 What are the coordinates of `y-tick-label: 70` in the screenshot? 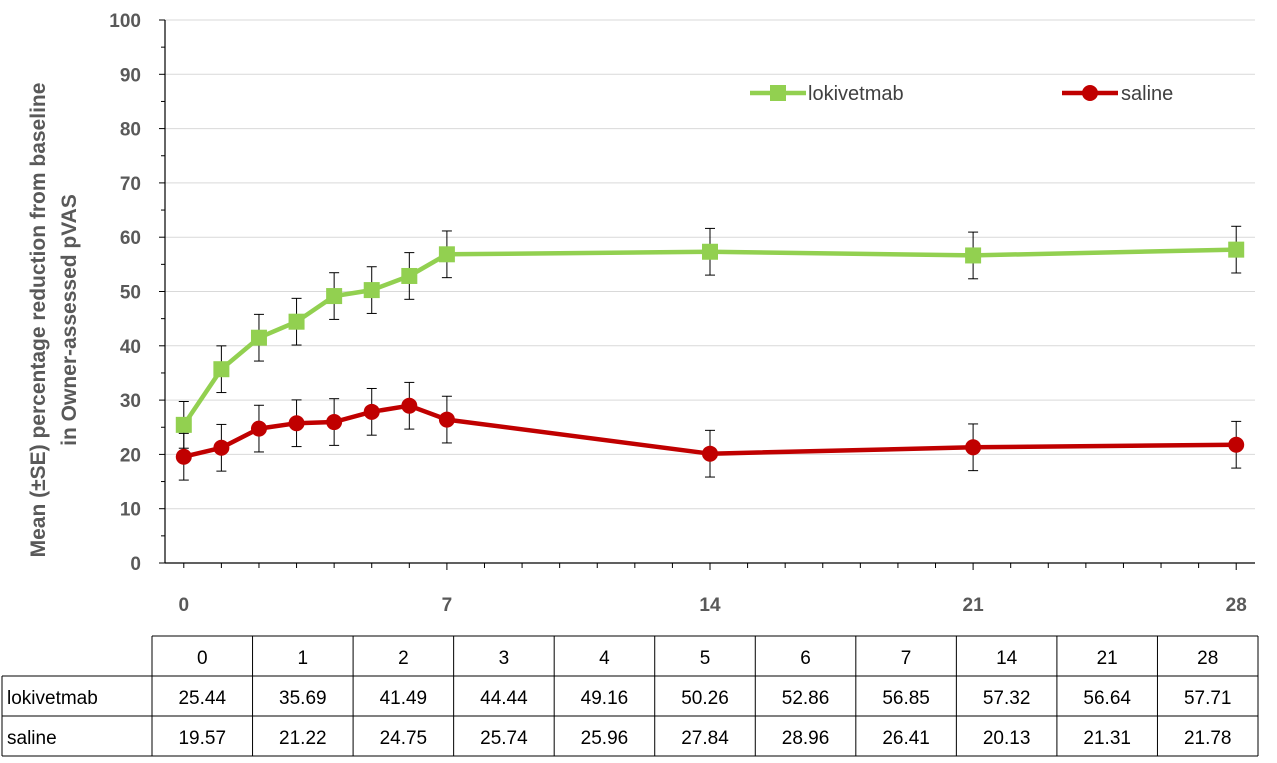 It's located at (130, 184).